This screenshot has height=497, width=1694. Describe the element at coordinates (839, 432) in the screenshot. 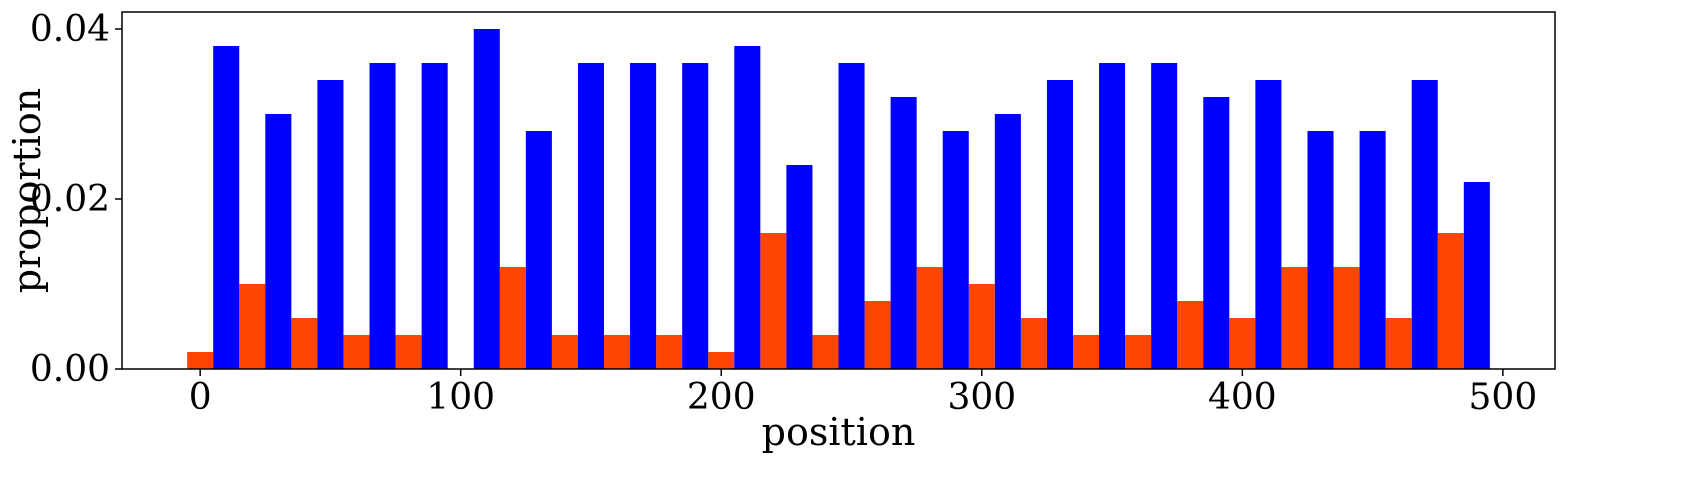

I see `x-axis-label: position` at that location.